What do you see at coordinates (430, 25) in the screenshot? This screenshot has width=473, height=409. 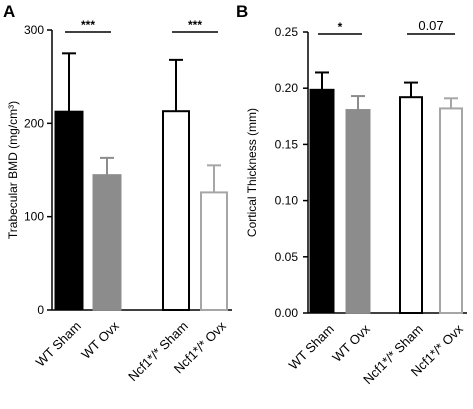 I see `significance-label: 0.07` at bounding box center [430, 25].